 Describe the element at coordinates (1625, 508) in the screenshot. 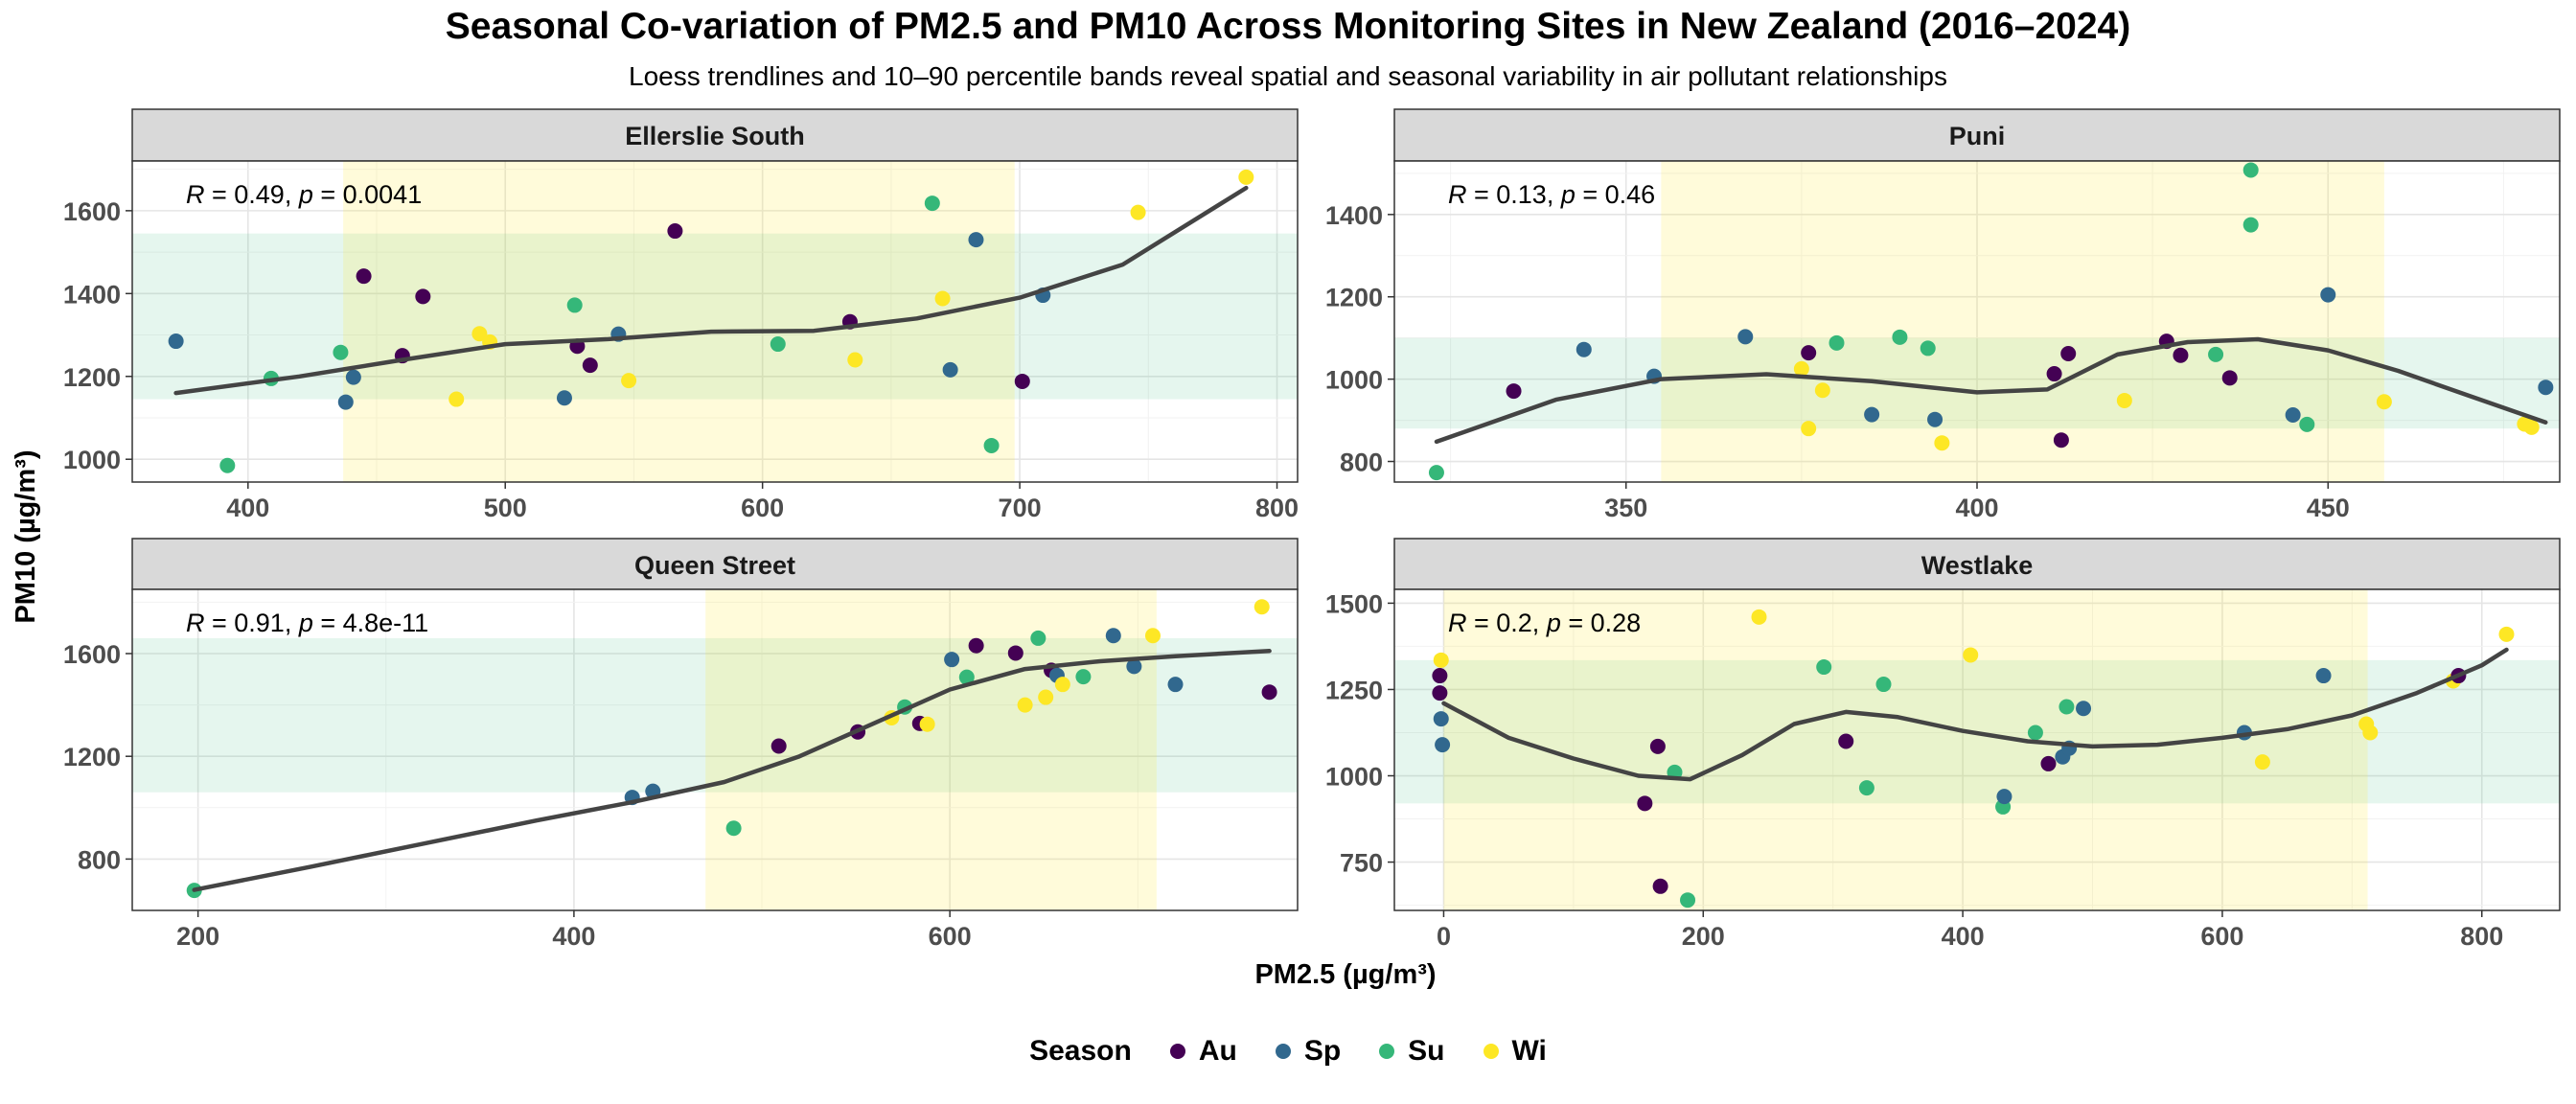

I see `x-tick-label: 350` at that location.